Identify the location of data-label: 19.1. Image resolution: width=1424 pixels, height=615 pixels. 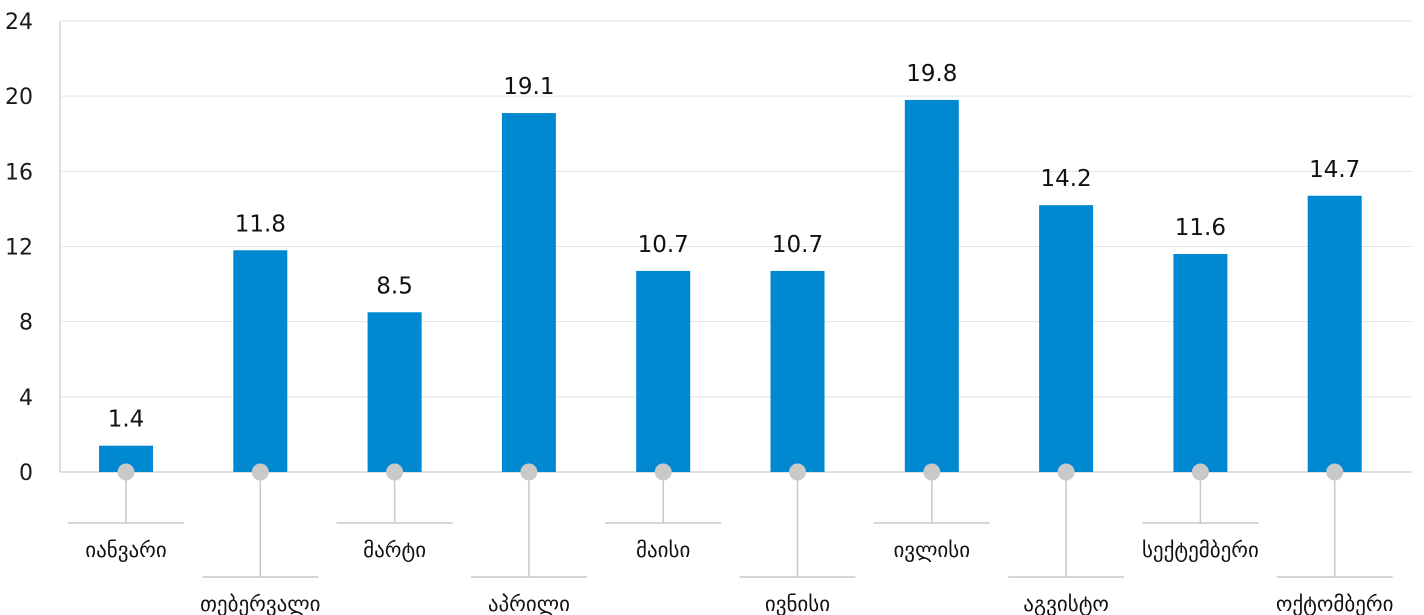
(528, 87).